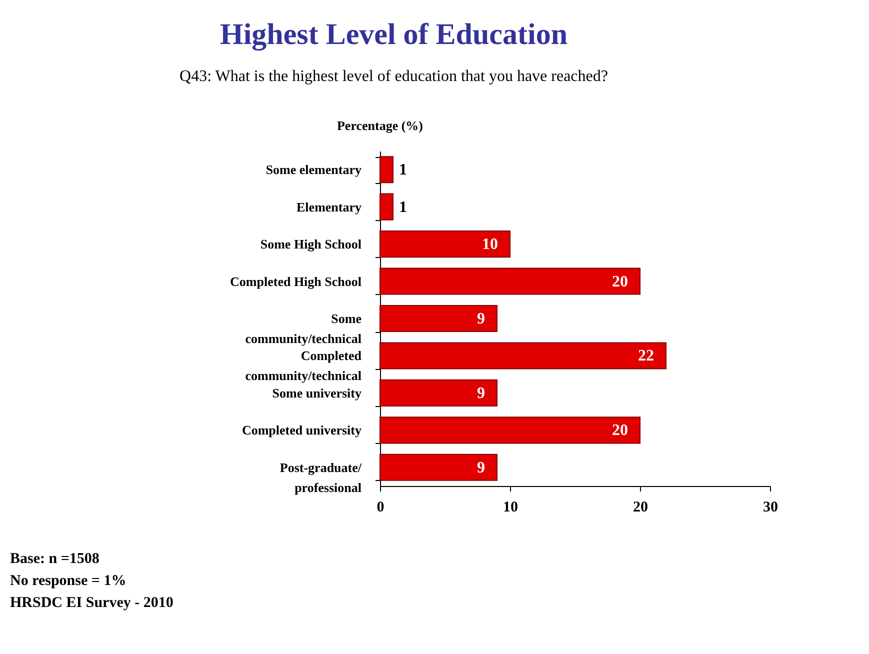 This screenshot has width=869, height=654. I want to click on x-tick-label: 20, so click(640, 508).